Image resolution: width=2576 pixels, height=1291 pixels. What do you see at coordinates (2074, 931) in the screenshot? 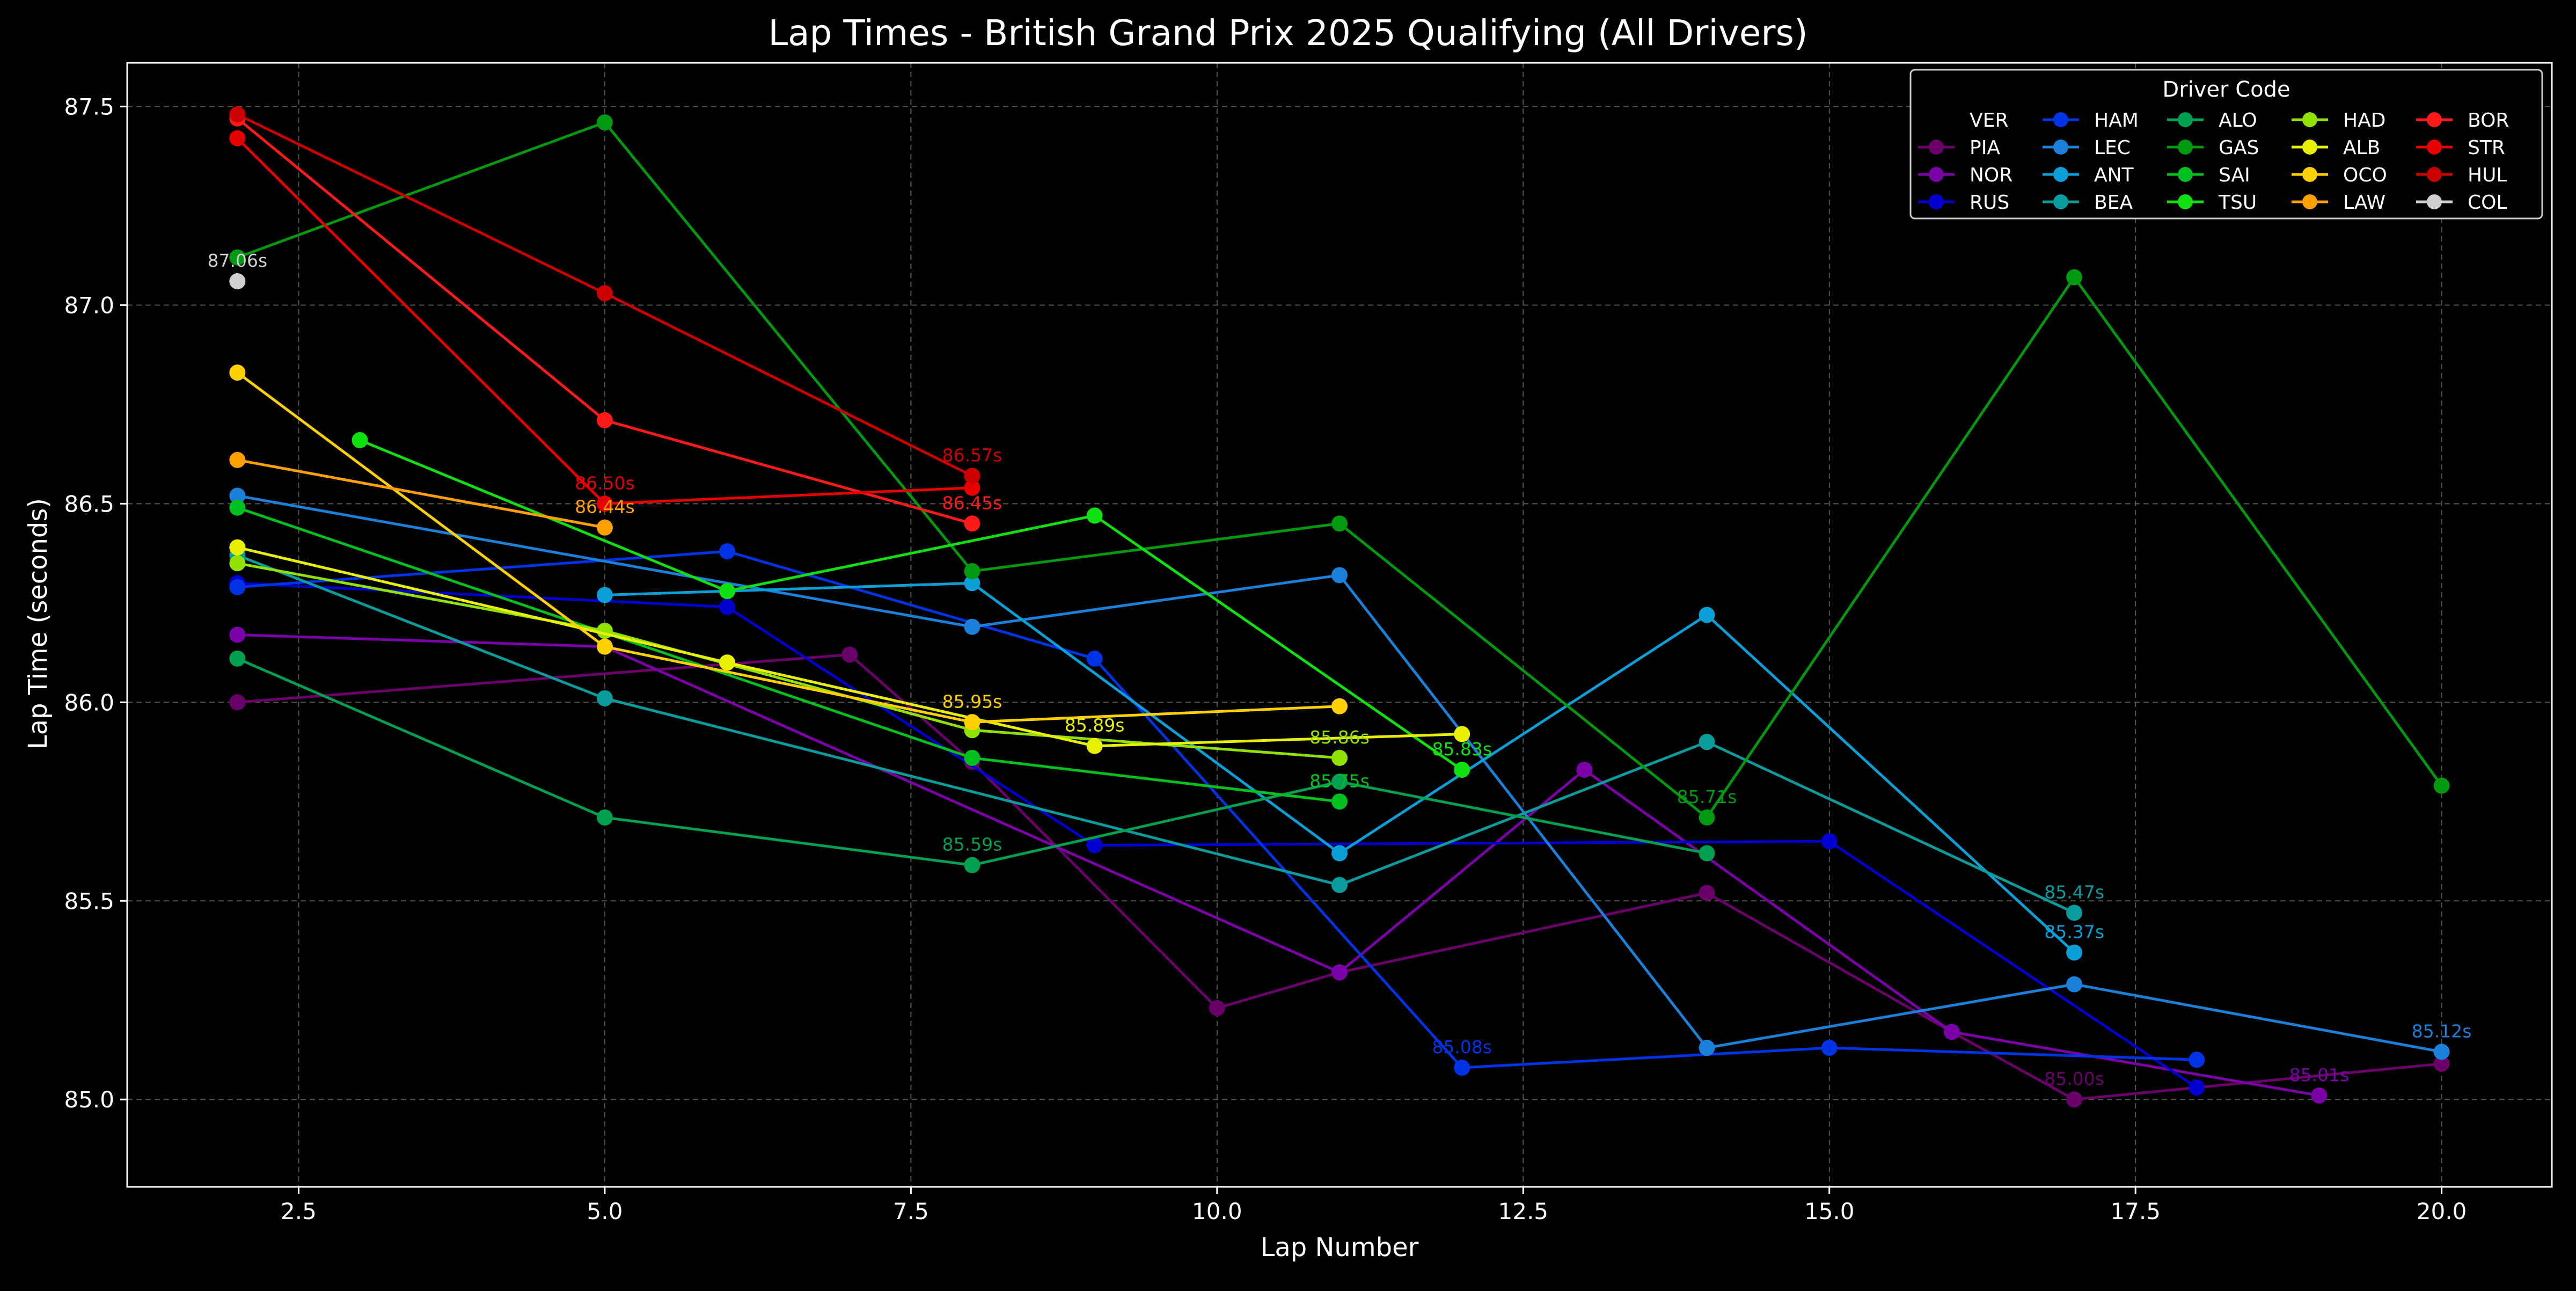
I see `data-label: 85.37s` at bounding box center [2074, 931].